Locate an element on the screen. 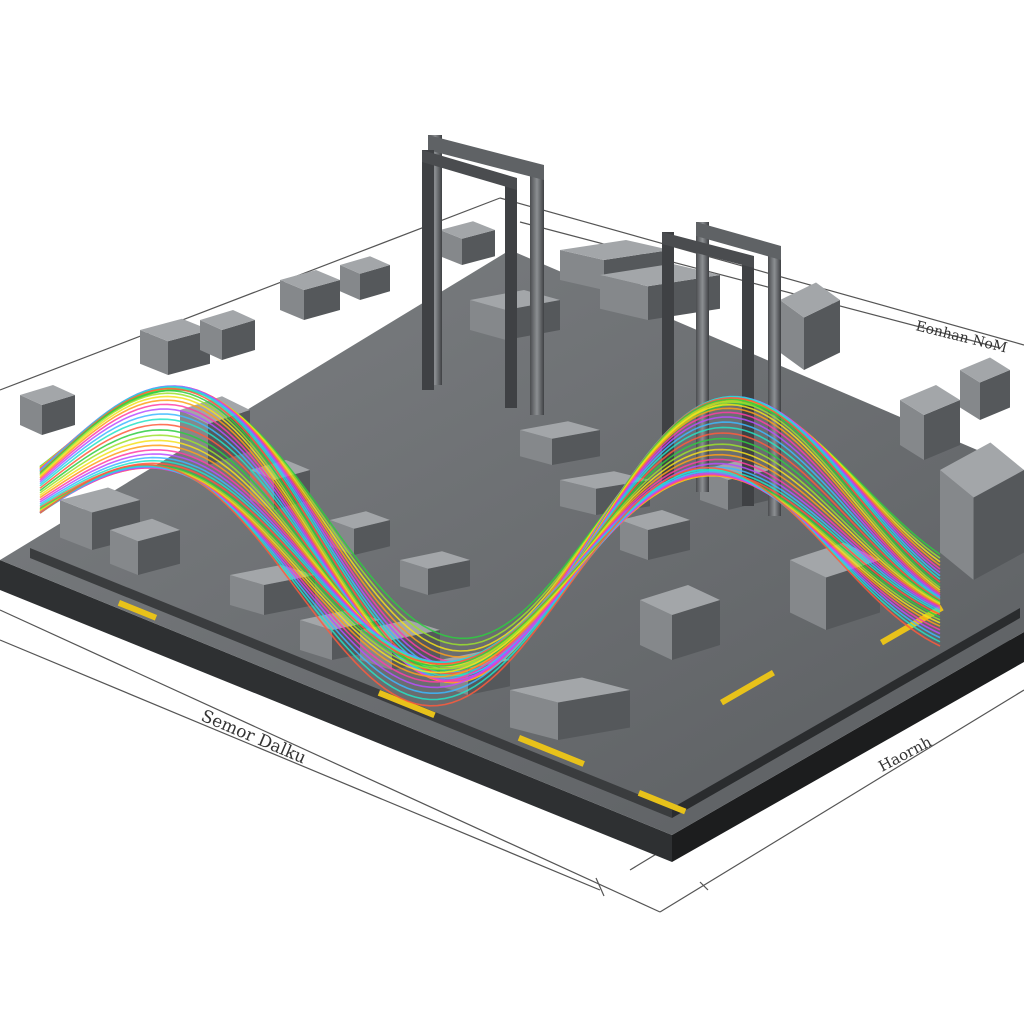 The width and height of the screenshot is (1024, 1024). axis-line-back-top is located at coordinates (761, 271).